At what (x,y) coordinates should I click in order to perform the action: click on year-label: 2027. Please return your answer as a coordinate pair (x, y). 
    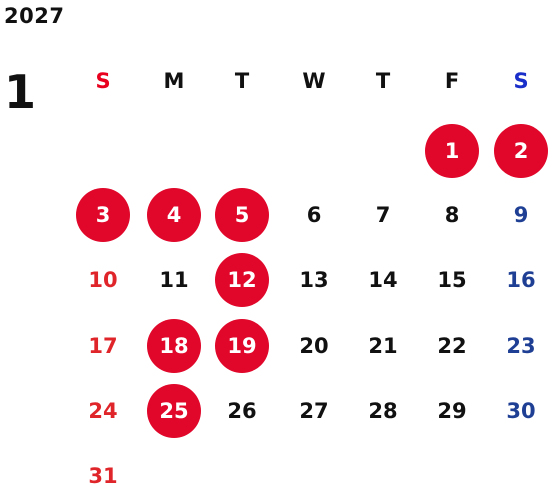
    Looking at the image, I should click on (34, 16).